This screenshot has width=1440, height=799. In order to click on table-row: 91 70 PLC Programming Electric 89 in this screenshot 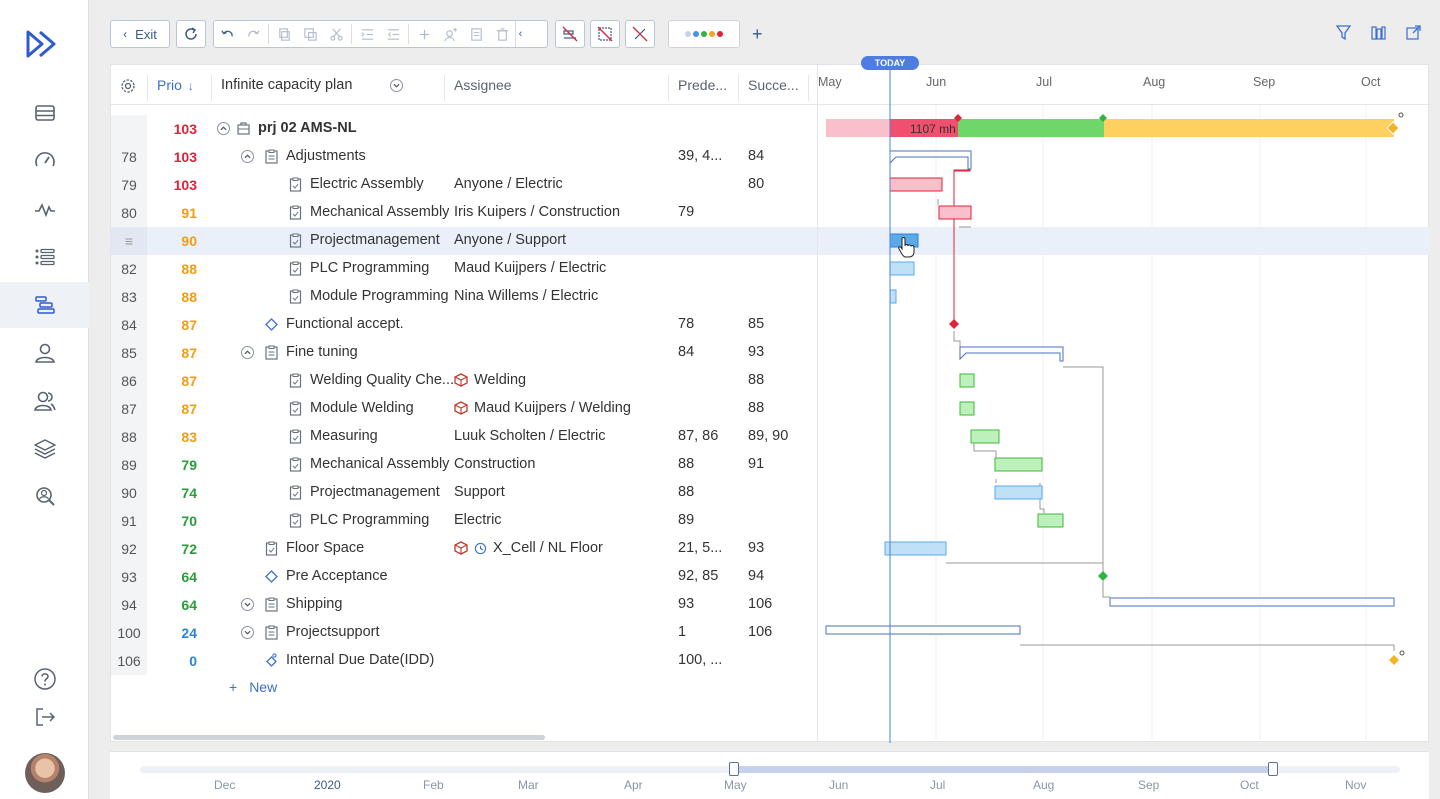, I will do `click(464, 521)`.